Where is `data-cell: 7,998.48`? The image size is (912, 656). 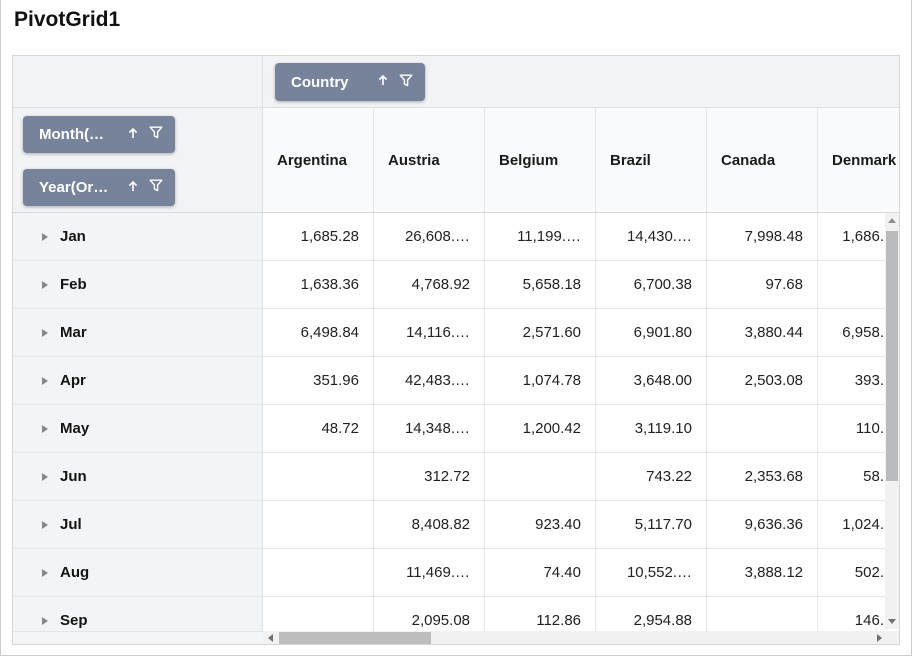
data-cell: 7,998.48 is located at coordinates (762, 236).